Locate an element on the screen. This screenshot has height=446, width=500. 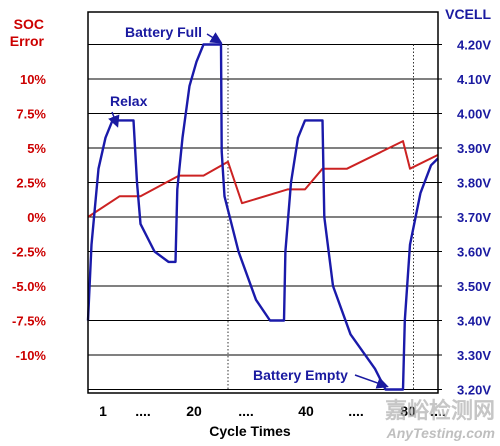
watermark-cn: 嘉峪检测网 is located at coordinates (440, 410).